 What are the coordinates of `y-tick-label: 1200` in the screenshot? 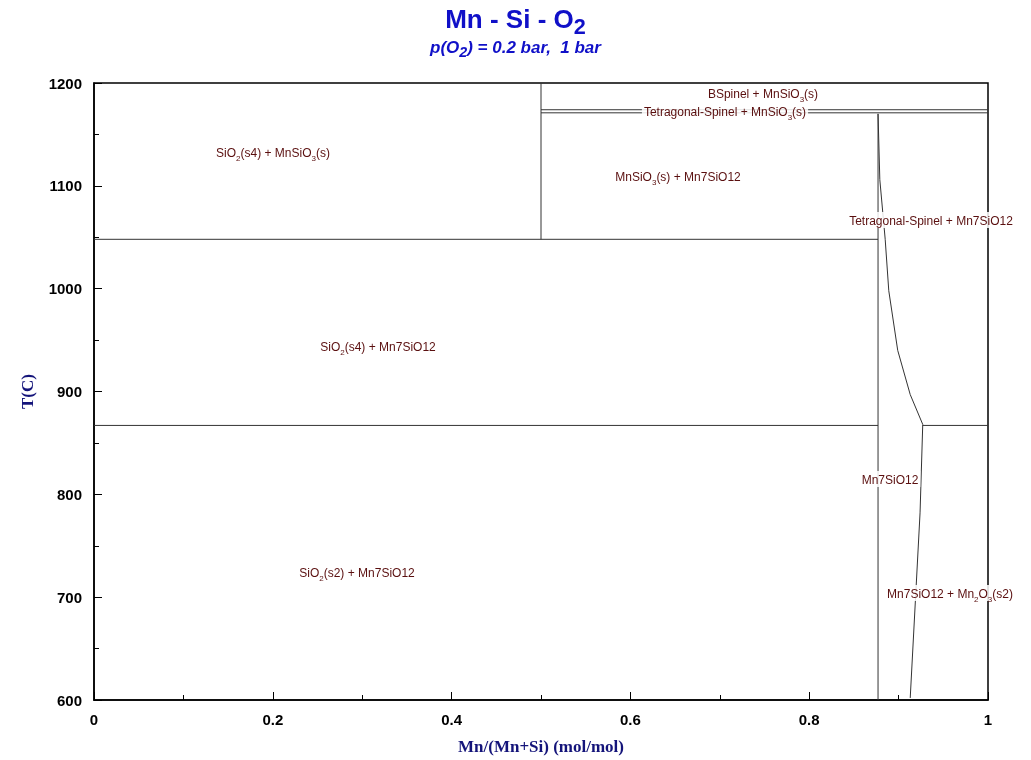 It's located at (65, 83).